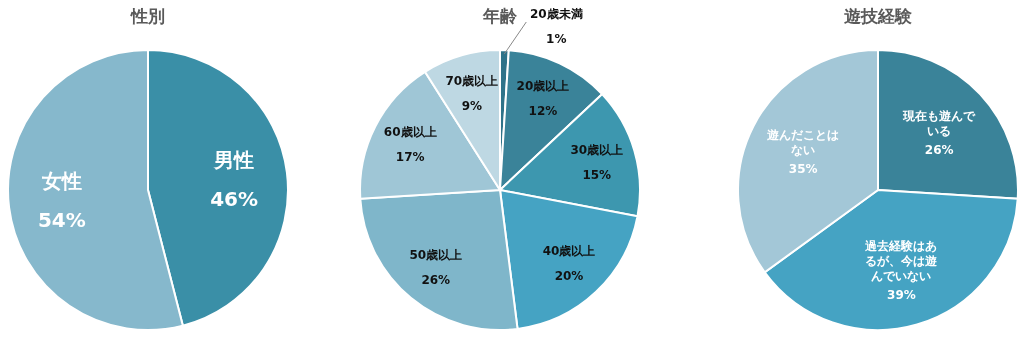 This screenshot has height=338, width=1024. I want to click on chart-title: 性別, so click(147, 16).